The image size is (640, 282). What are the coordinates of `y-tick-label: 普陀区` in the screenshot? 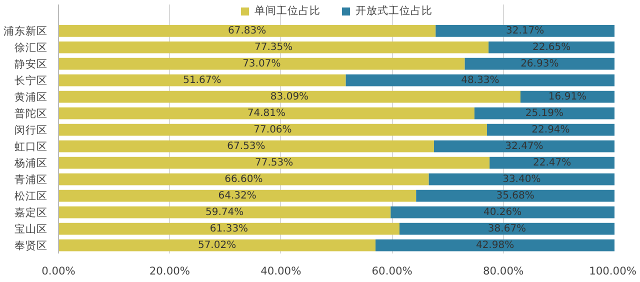 It's located at (31, 113).